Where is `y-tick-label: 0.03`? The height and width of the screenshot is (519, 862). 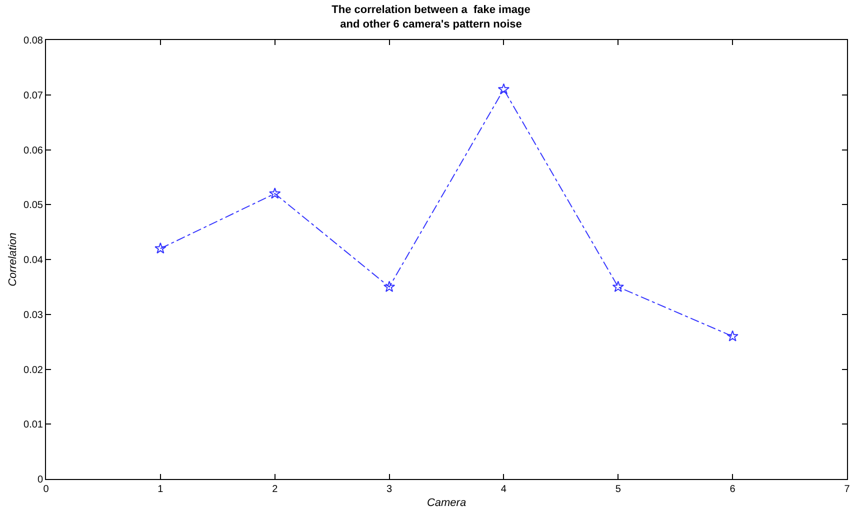
y-tick-label: 0.03 is located at coordinates (34, 315).